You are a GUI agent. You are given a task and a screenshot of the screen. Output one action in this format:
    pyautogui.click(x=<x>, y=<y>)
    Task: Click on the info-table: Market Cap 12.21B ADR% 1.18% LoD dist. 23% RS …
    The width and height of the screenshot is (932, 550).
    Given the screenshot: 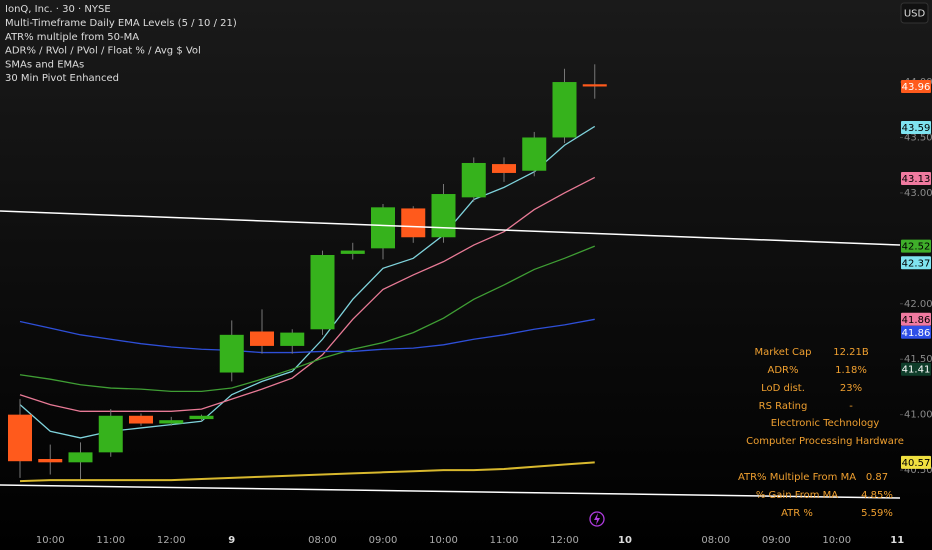 What is the action you would take?
    pyautogui.click(x=821, y=433)
    